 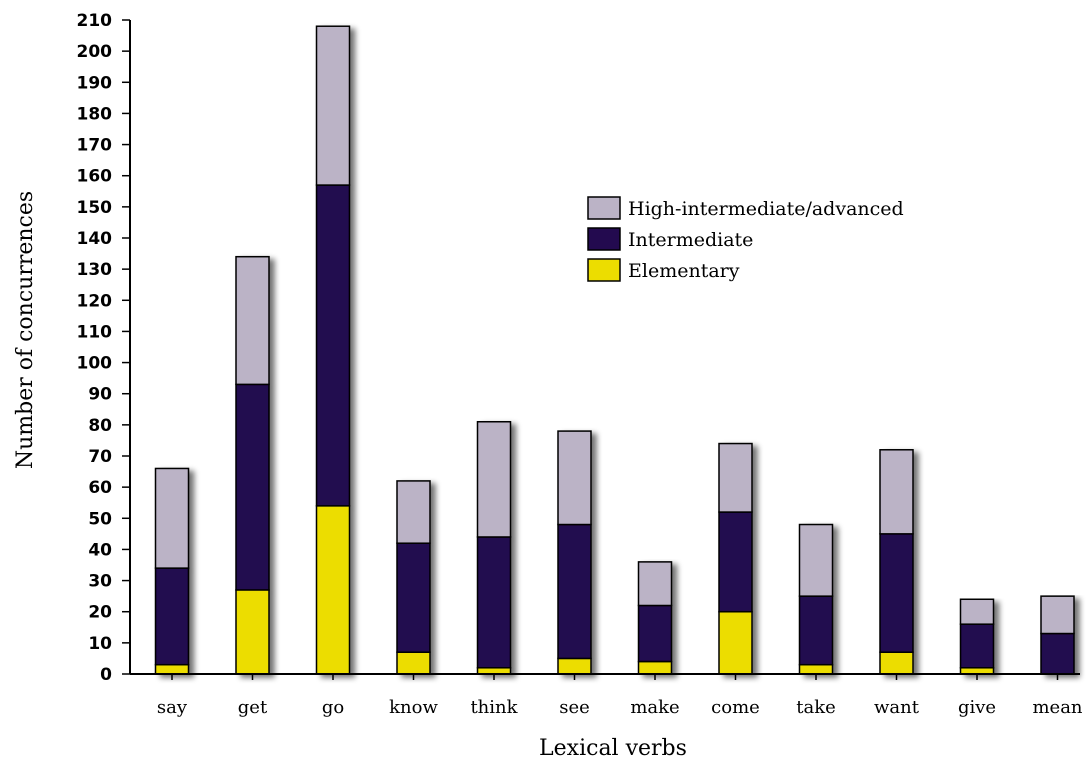 I want to click on bar-mean-high-intermediate-advanced, so click(x=1057, y=615).